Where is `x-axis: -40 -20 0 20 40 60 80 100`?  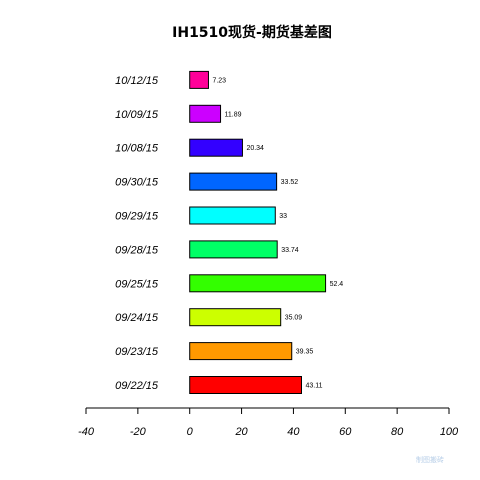
x-axis: -40 -20 0 20 40 60 80 100 is located at coordinates (268, 422).